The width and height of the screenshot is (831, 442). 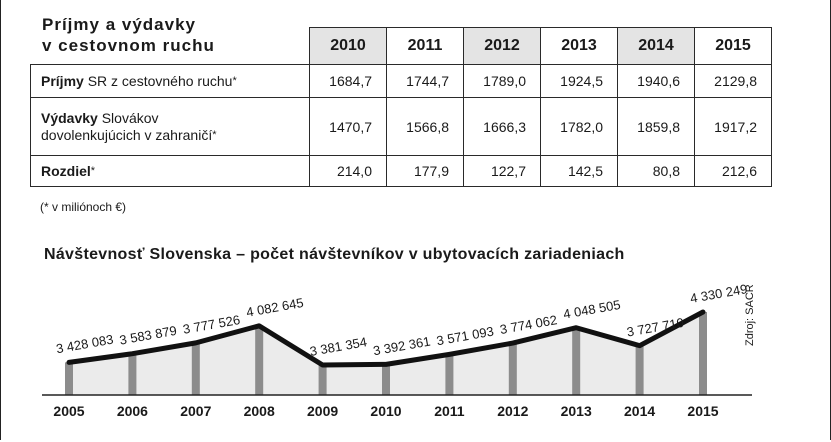 What do you see at coordinates (128, 117) in the screenshot?
I see `row-label-rest: Slovákov` at bounding box center [128, 117].